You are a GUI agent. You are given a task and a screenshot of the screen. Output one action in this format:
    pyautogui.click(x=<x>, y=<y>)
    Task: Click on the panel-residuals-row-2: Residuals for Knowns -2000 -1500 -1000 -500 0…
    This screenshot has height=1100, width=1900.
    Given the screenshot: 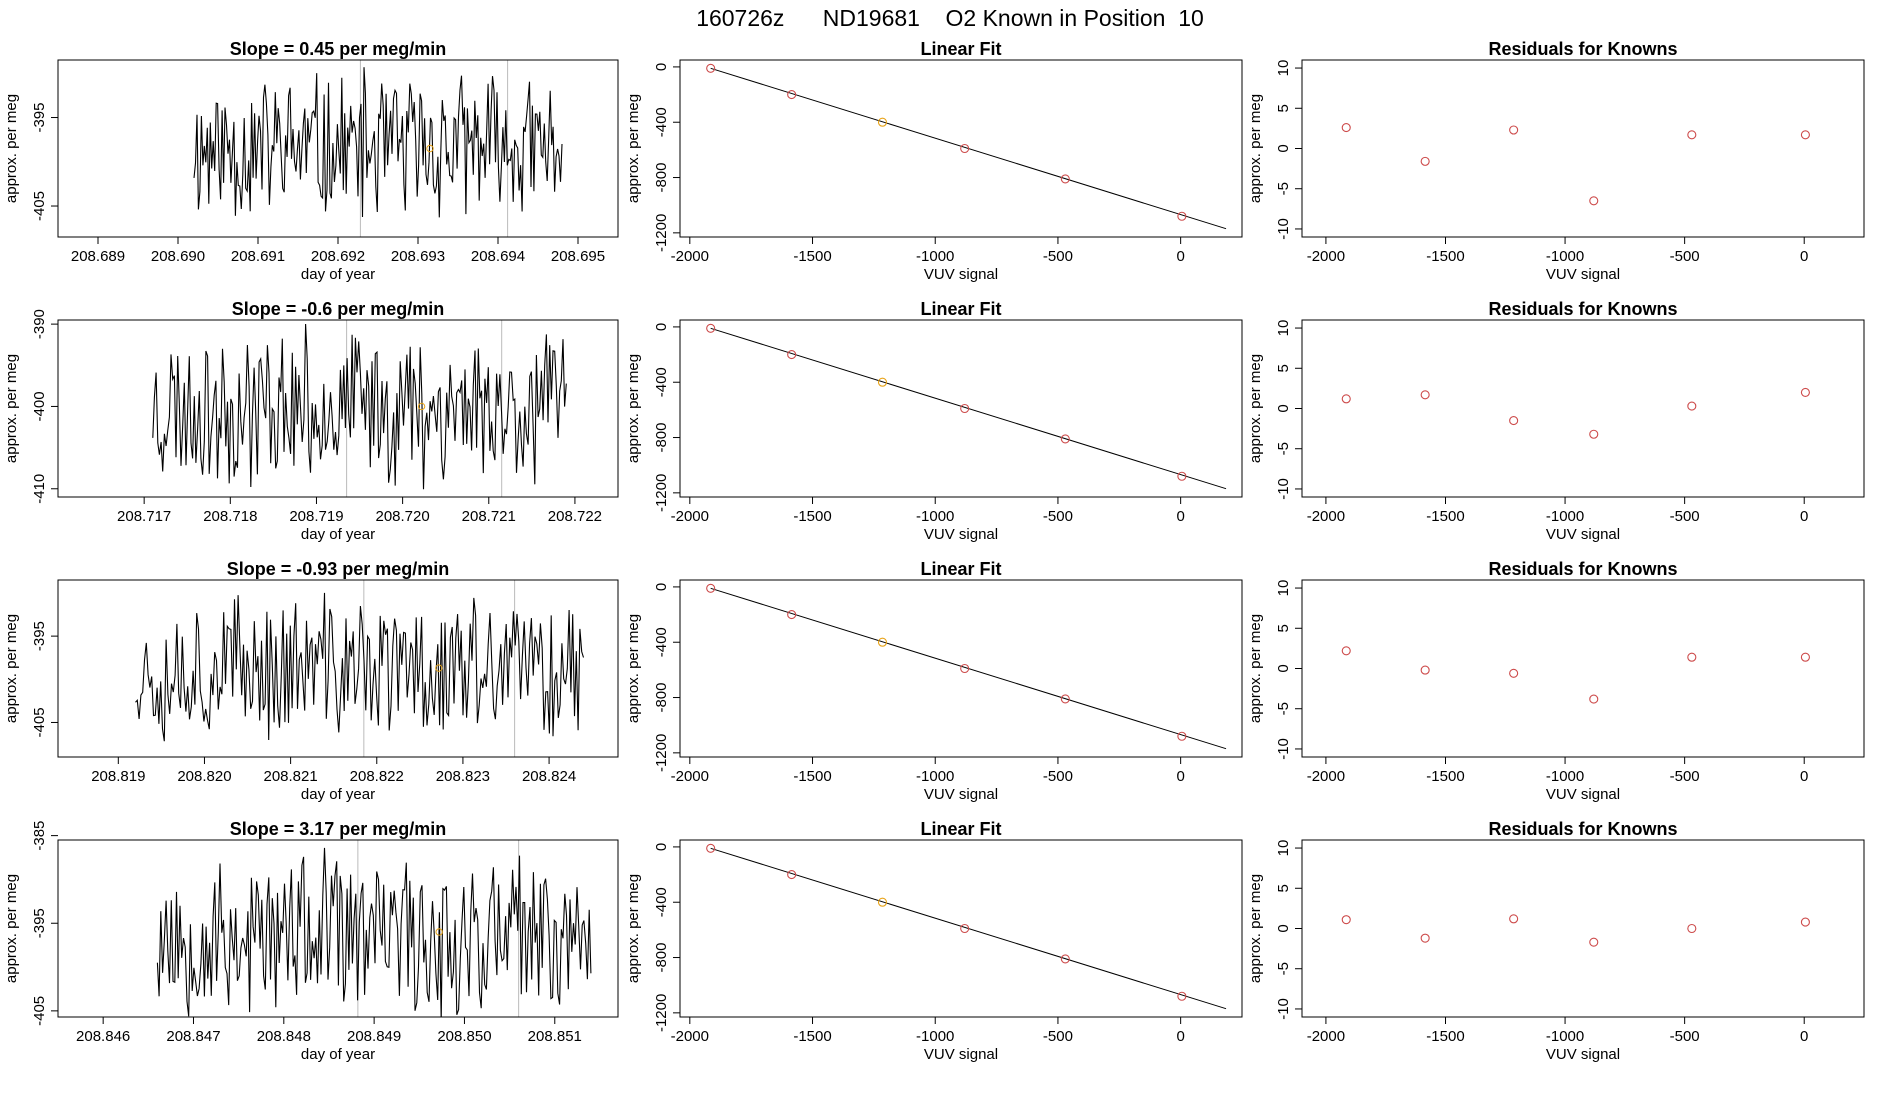 What is the action you would take?
    pyautogui.click(x=1556, y=421)
    